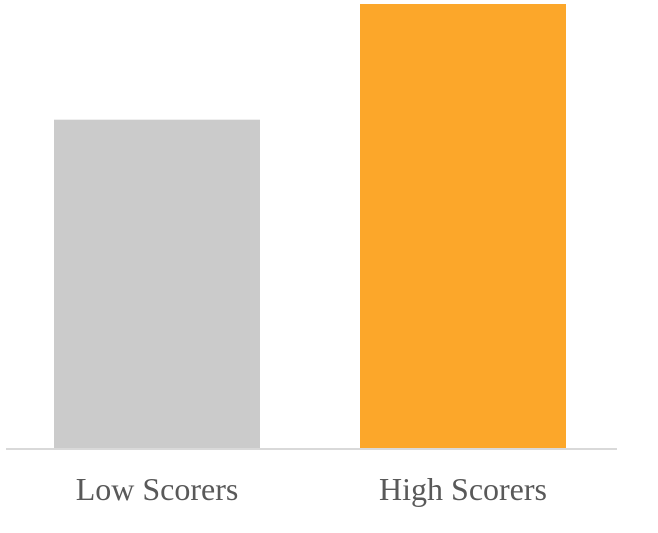 The height and width of the screenshot is (533, 658). What do you see at coordinates (157, 489) in the screenshot?
I see `x-tick-label-low-scorers: Low Scorers` at bounding box center [157, 489].